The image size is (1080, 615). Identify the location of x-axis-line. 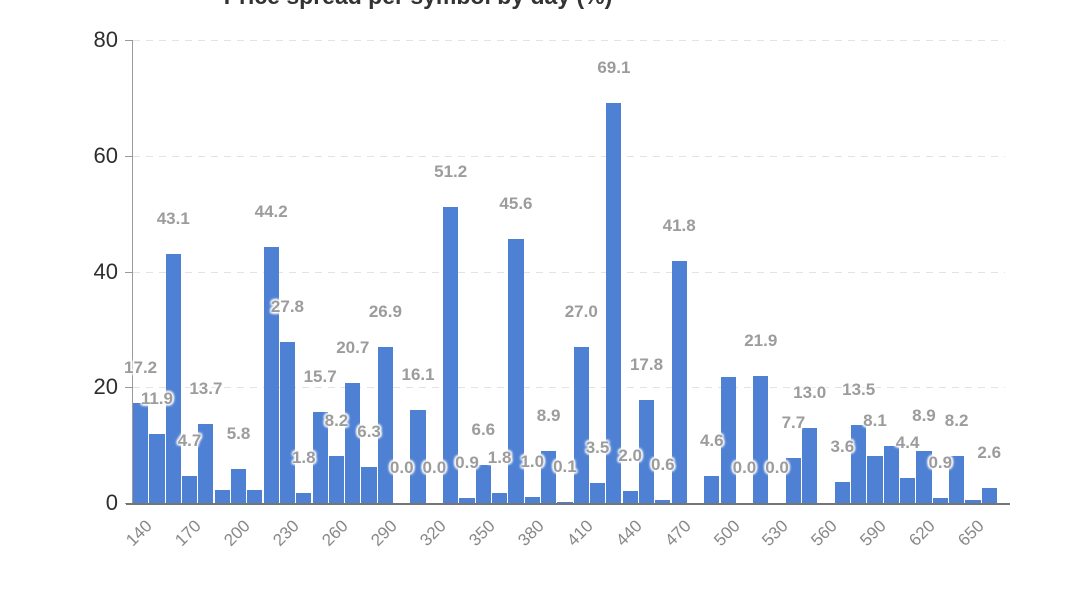
(568, 504).